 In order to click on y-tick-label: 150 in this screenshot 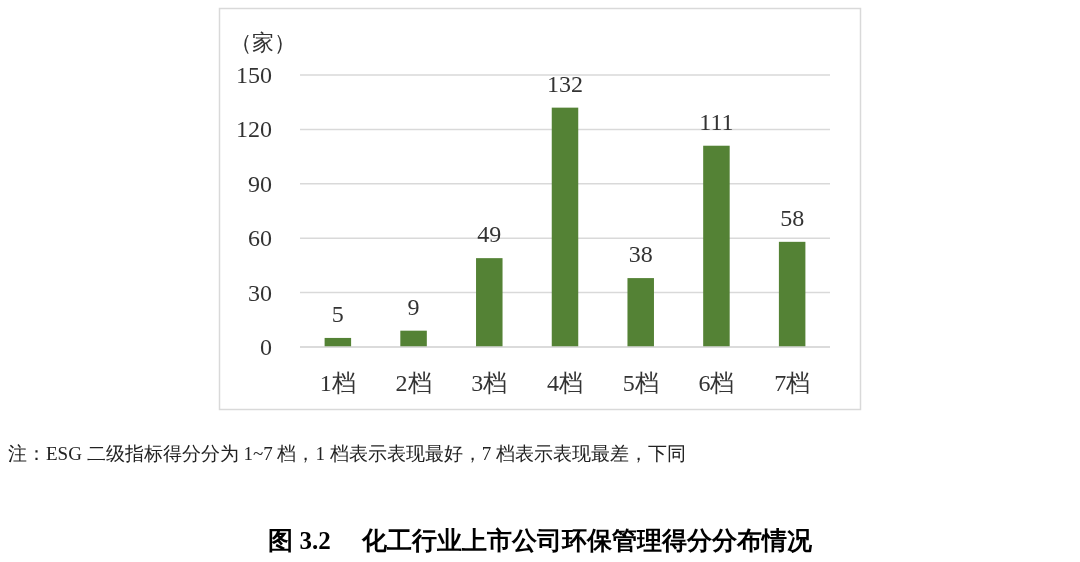, I will do `click(254, 75)`.